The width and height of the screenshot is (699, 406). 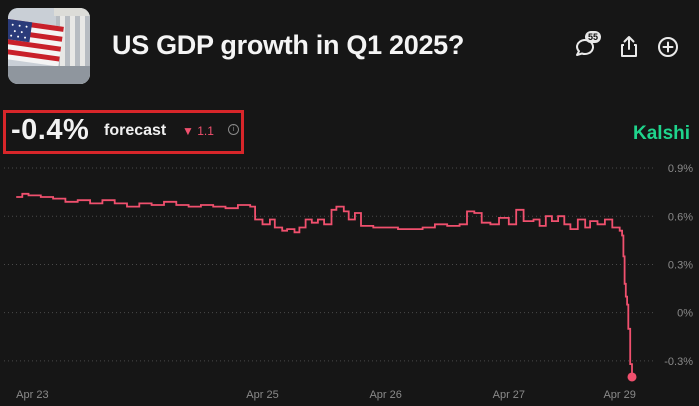 What do you see at coordinates (509, 395) in the screenshot?
I see `x-tick-label: Apr 27` at bounding box center [509, 395].